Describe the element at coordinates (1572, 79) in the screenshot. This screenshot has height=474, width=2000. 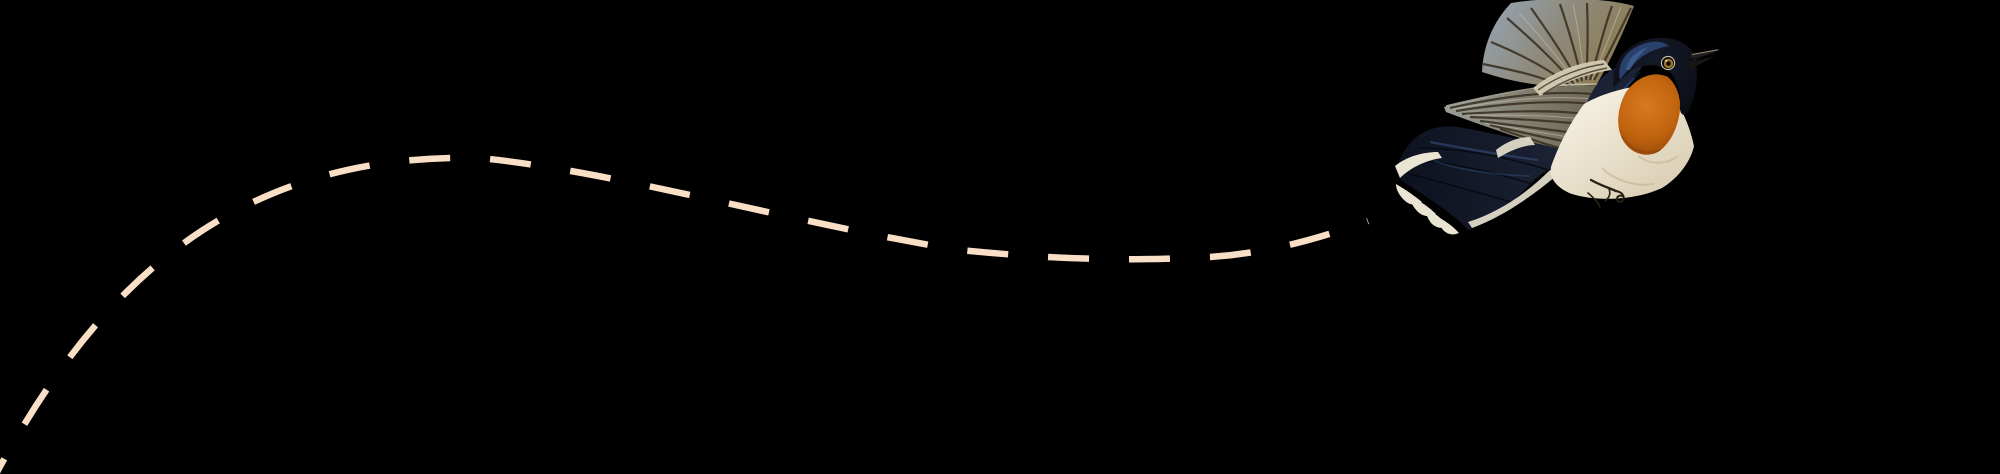
I see `scapular-stripes` at that location.